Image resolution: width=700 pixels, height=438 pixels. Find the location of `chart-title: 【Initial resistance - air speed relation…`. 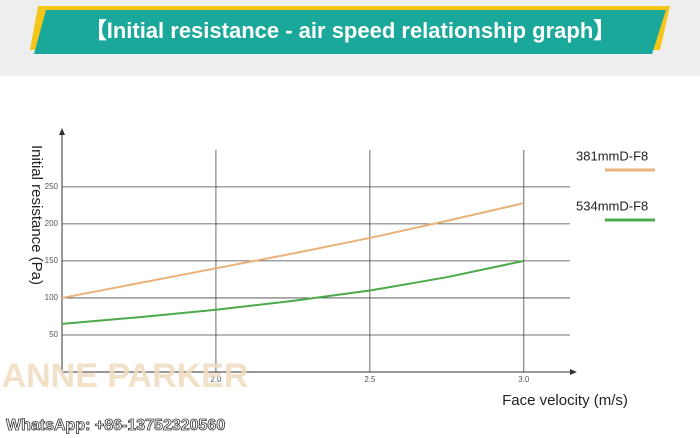

chart-title: 【Initial resistance - air speed relation… is located at coordinates (350, 30).